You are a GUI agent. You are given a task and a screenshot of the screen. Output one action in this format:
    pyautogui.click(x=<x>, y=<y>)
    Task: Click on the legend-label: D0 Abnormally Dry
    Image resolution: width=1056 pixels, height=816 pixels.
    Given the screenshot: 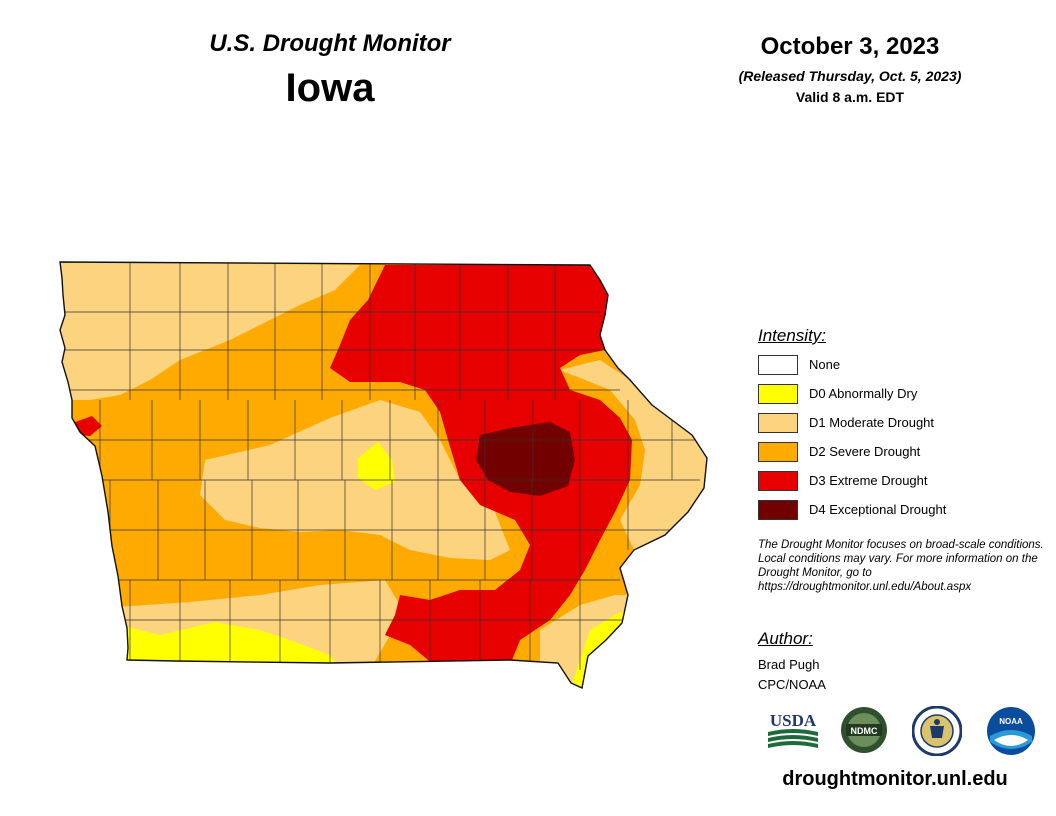 What is the action you would take?
    pyautogui.click(x=863, y=393)
    